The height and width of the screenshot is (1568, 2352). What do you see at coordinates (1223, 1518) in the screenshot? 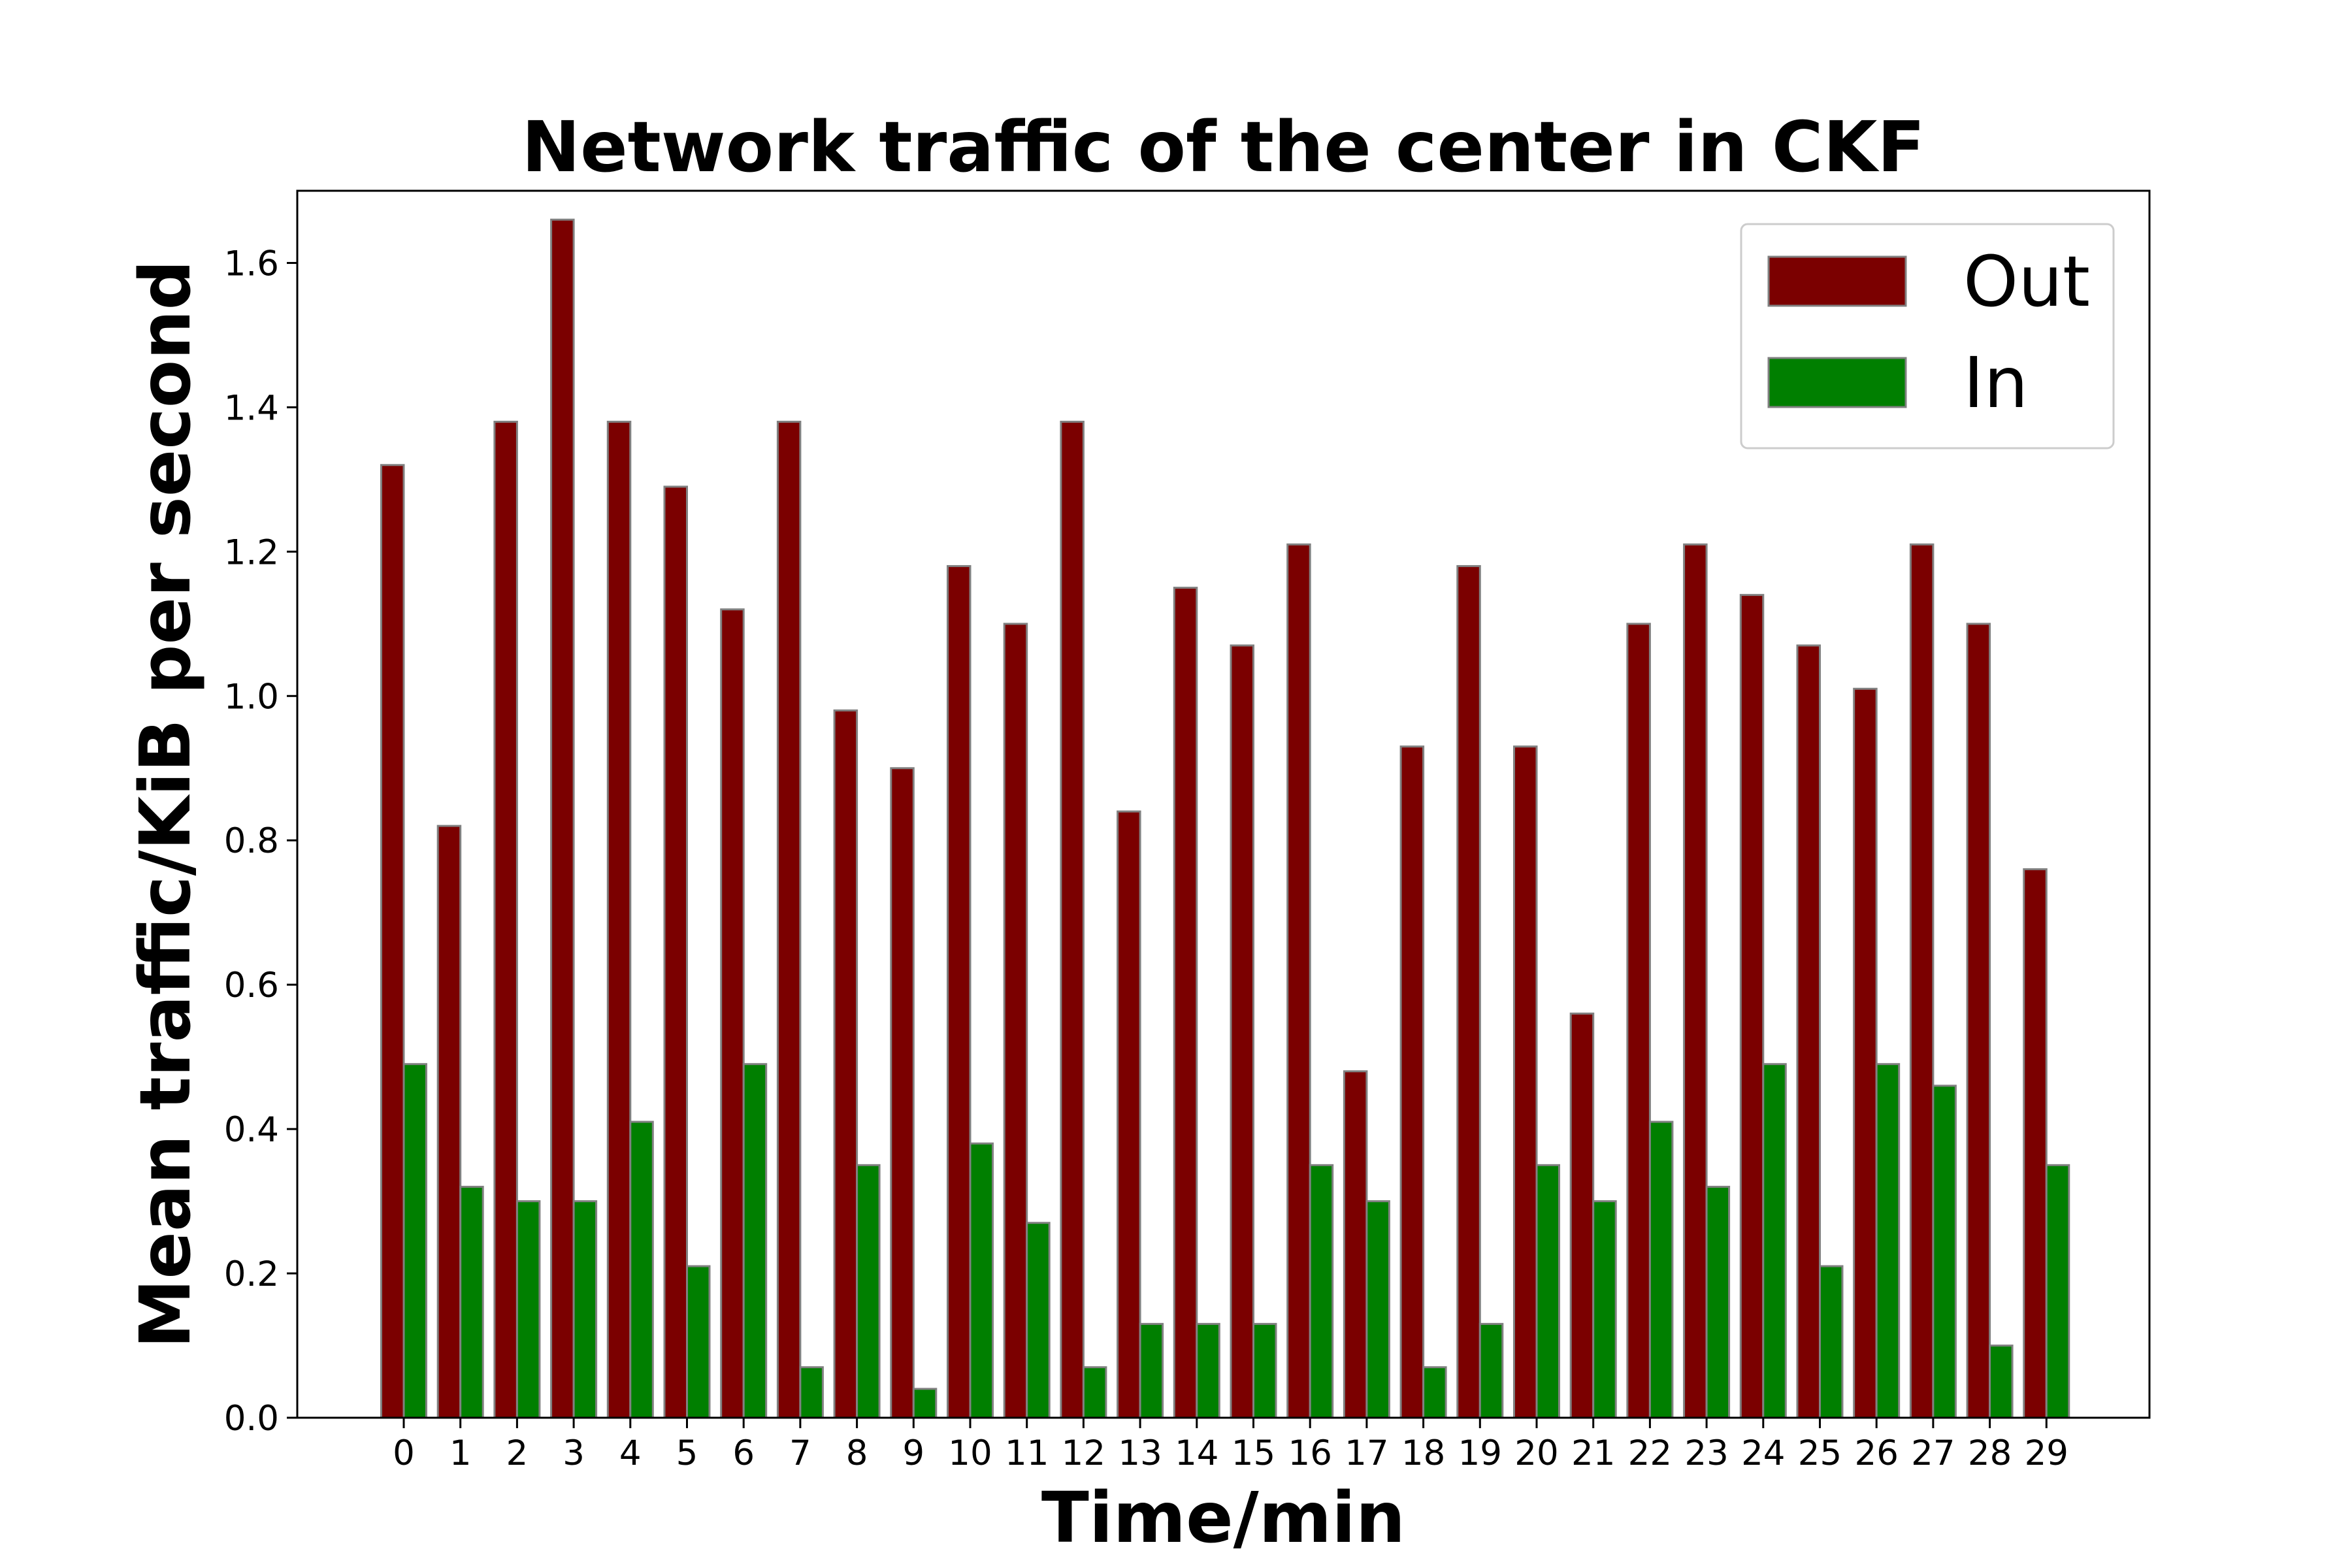
I see `x-axis-label: Time/min` at bounding box center [1223, 1518].